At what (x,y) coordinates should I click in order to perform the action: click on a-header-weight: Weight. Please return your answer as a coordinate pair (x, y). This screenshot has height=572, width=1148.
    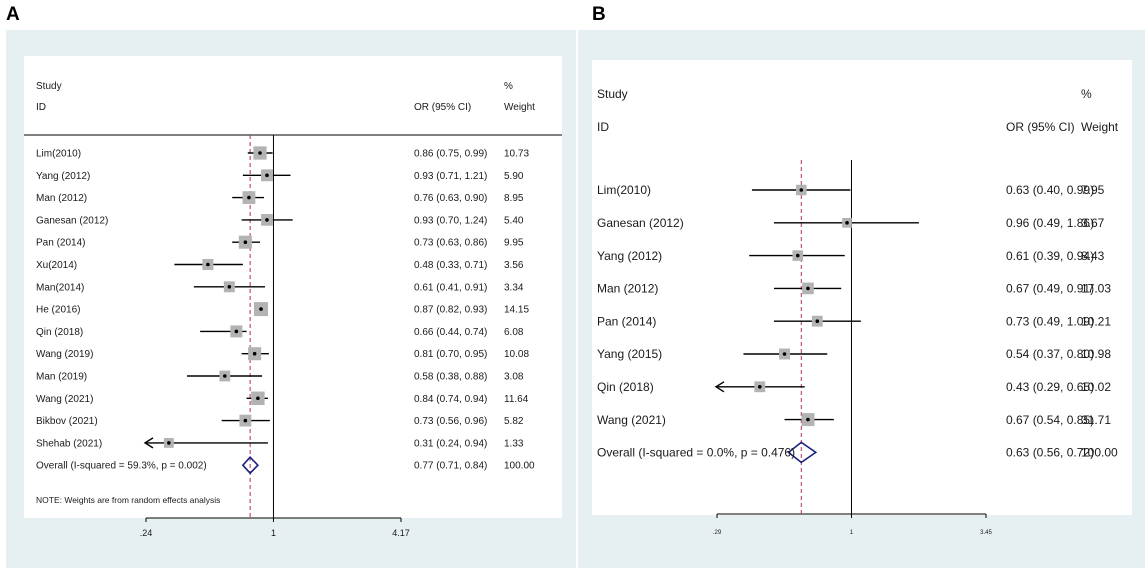
    Looking at the image, I should click on (519, 107).